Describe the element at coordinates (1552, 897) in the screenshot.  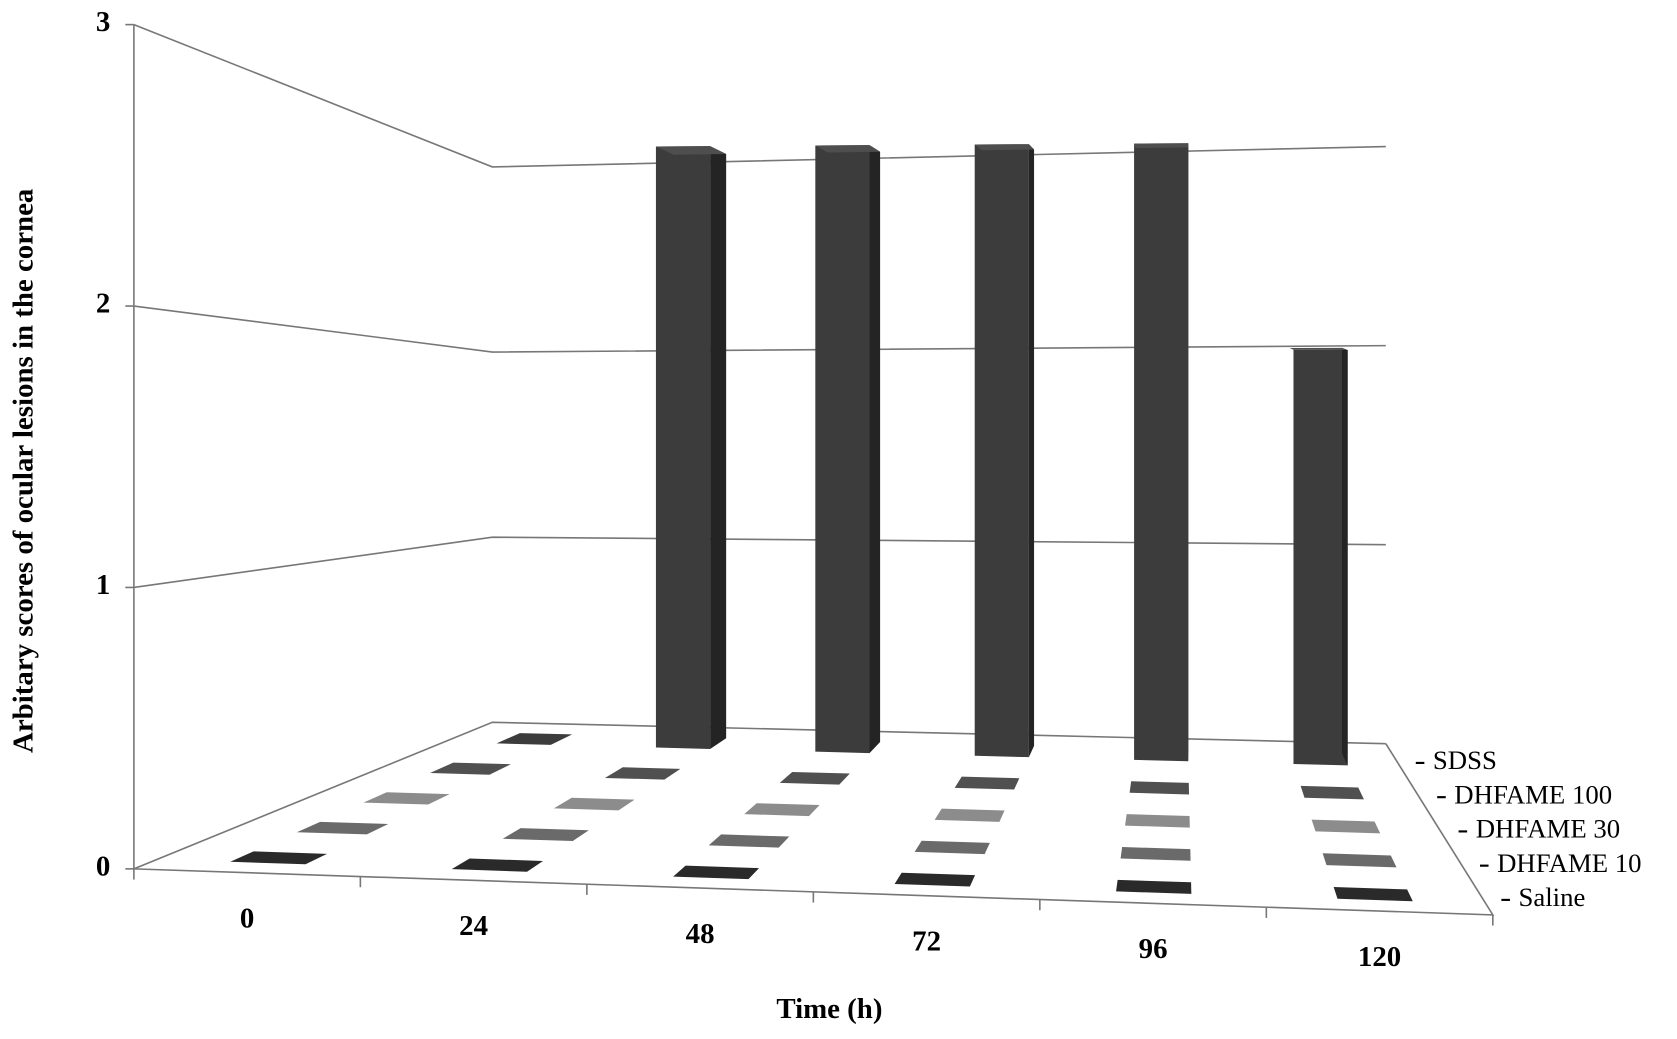
I see `legend-label: Saline` at that location.